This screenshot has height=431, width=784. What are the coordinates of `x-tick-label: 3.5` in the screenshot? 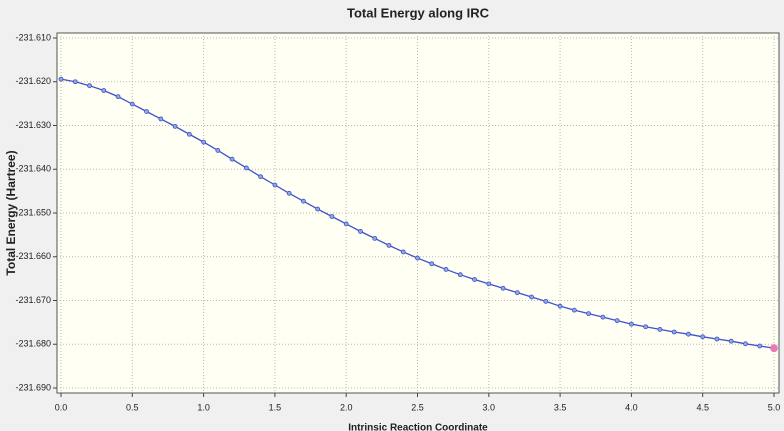 It's located at (560, 407).